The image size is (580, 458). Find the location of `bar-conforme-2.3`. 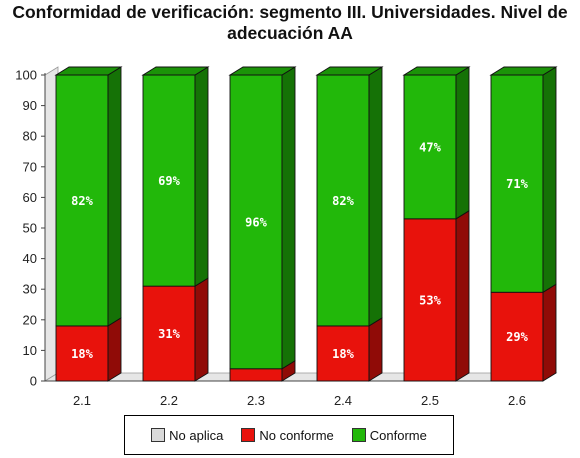

bar-conforme-2.3 is located at coordinates (256, 222).